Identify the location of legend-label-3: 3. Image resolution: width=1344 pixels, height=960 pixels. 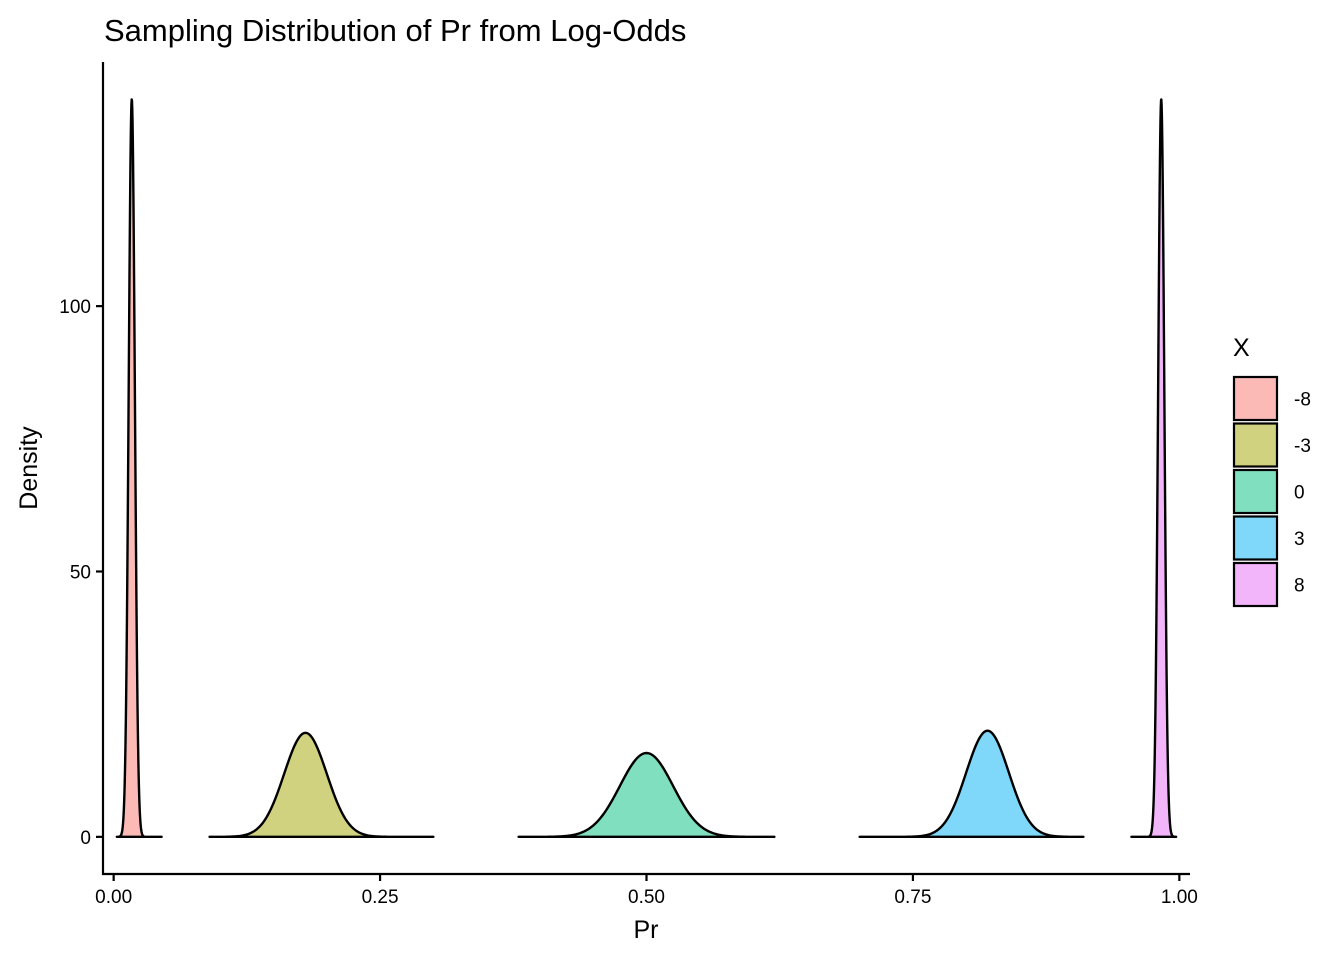
(1299, 539).